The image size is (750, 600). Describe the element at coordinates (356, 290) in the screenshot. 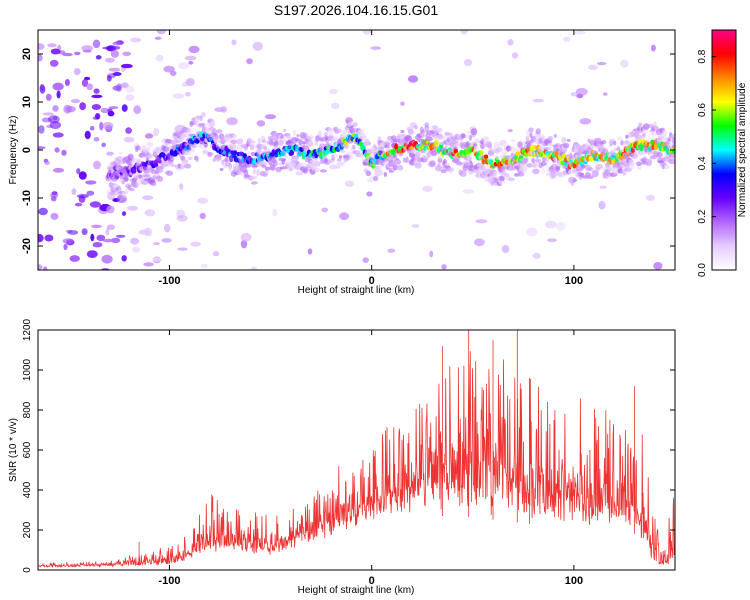

I see `spectrogram-xlabel: Height of straight line (km)` at that location.